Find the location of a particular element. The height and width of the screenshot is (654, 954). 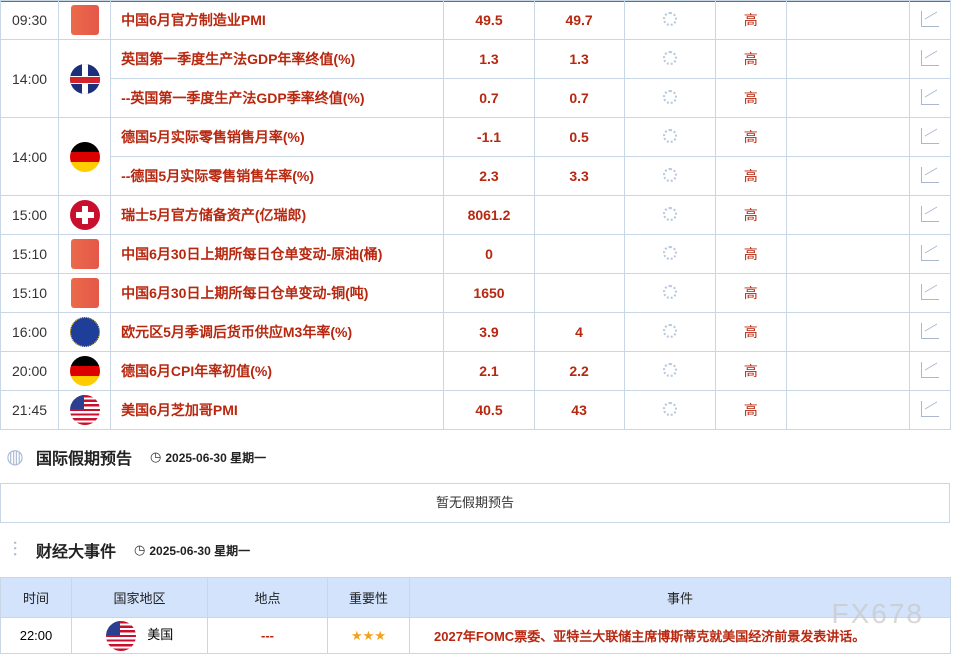

previous-value: 0 is located at coordinates (489, 254).